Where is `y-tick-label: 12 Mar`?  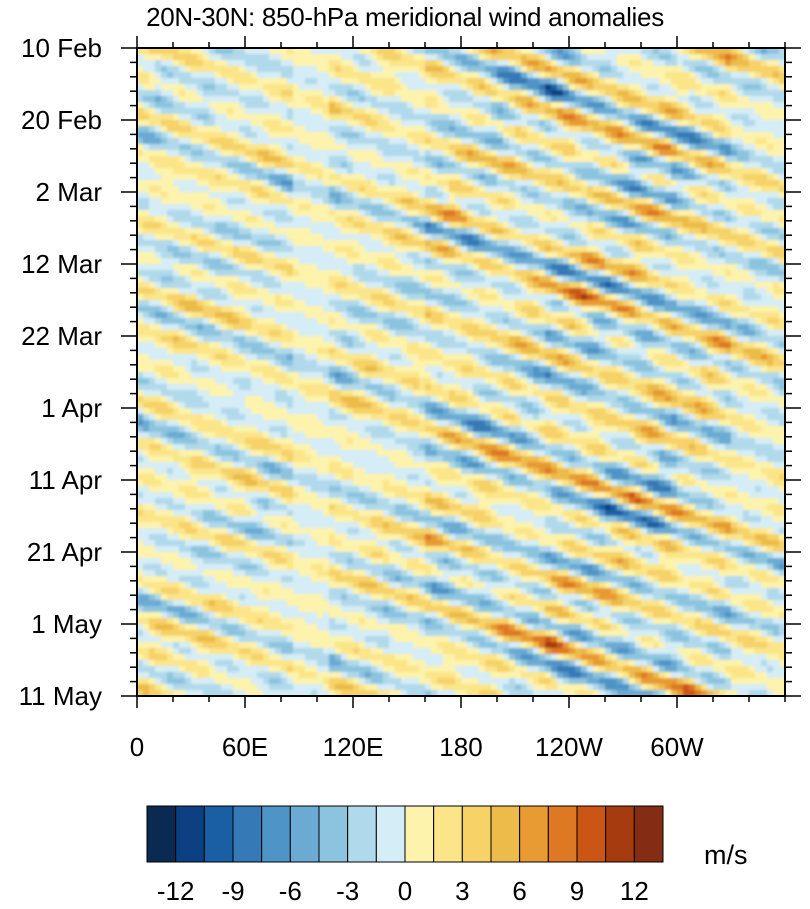 y-tick-label: 12 Mar is located at coordinates (61, 264).